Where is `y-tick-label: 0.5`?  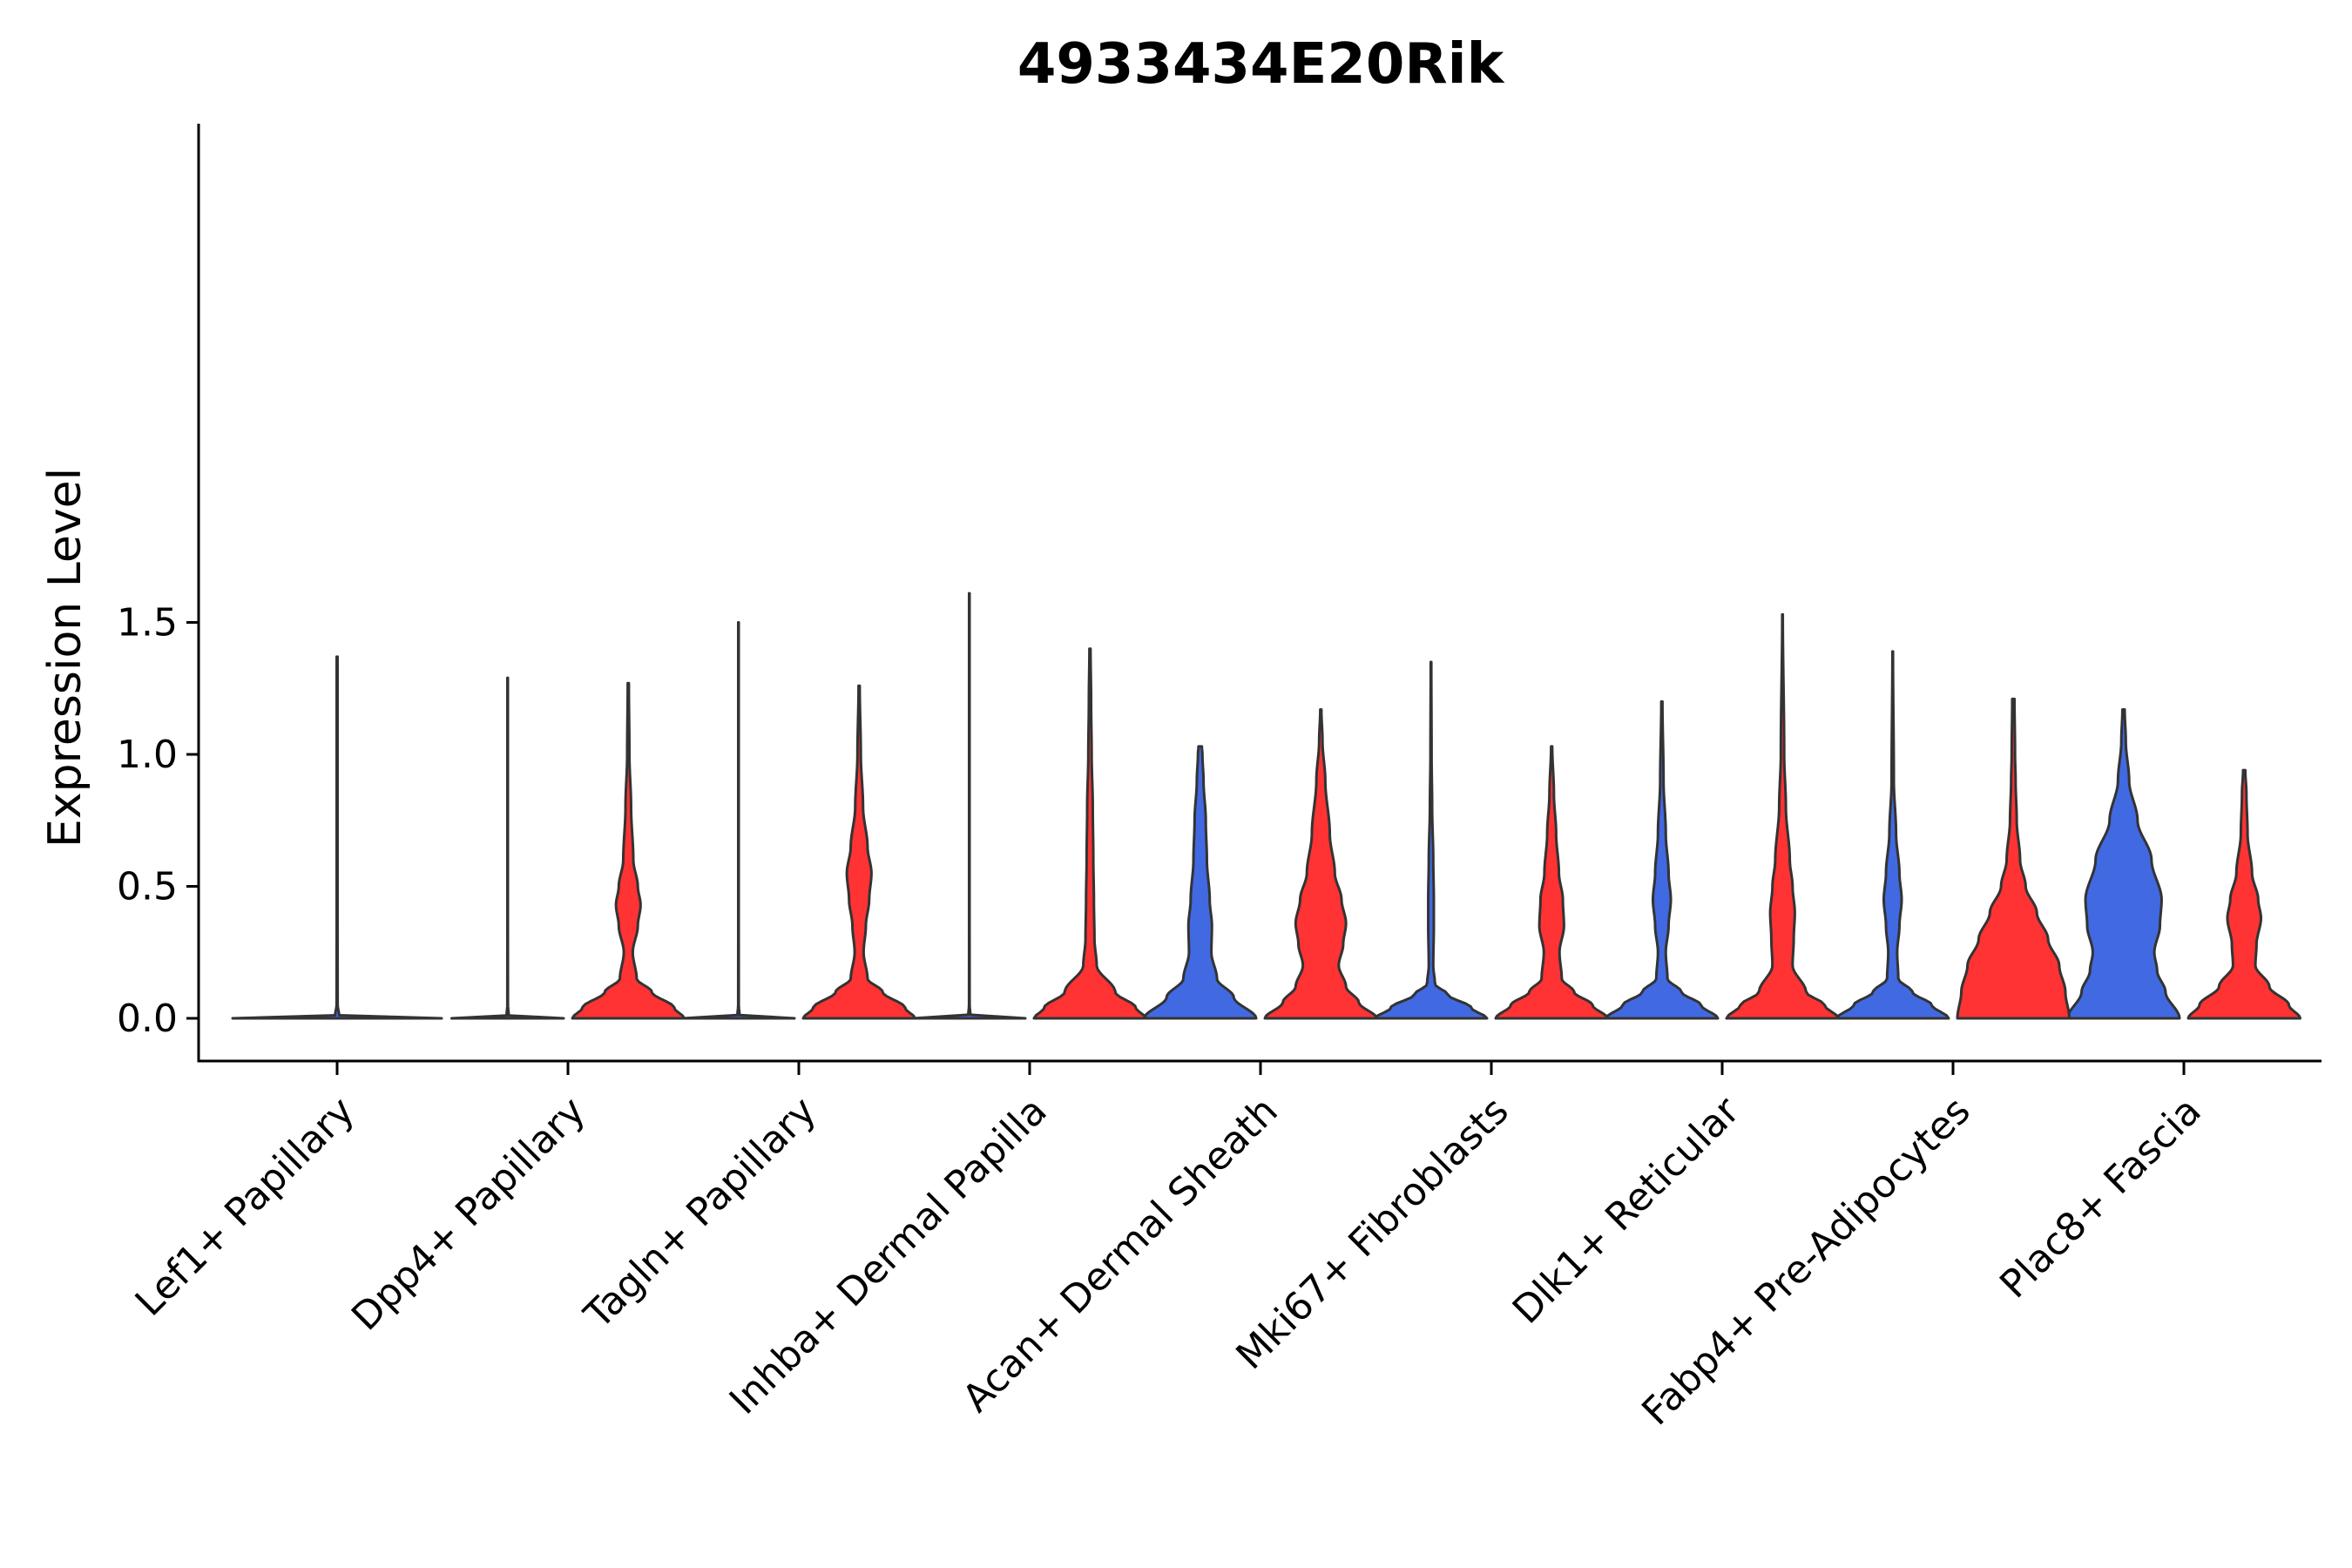
y-tick-label: 0.5 is located at coordinates (147, 887).